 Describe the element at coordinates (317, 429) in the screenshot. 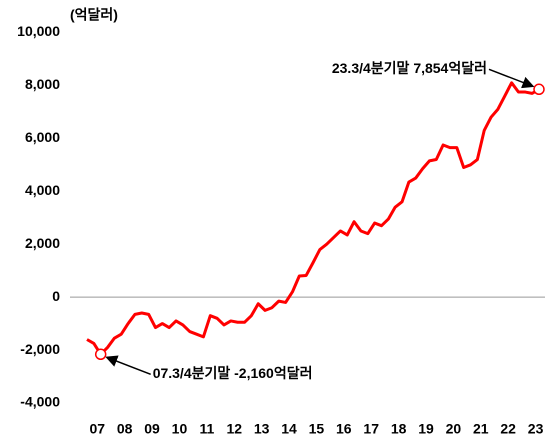

I see `x-tick-label: 15` at that location.